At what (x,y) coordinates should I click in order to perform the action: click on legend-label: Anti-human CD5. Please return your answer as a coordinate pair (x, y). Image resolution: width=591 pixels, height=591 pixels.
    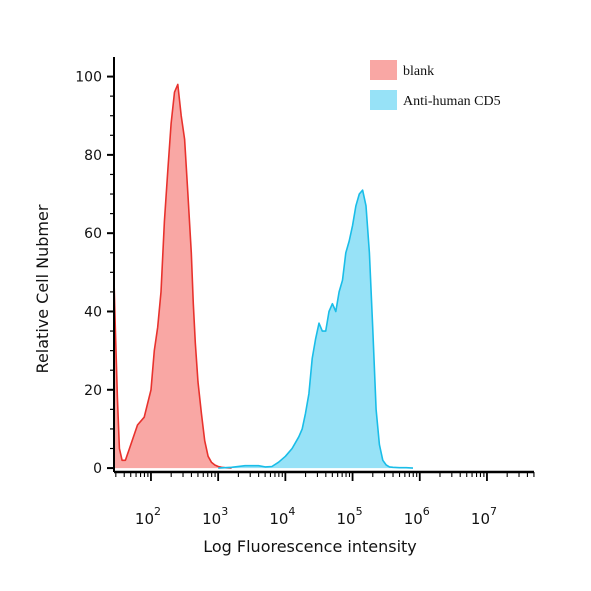
    Looking at the image, I should click on (452, 101).